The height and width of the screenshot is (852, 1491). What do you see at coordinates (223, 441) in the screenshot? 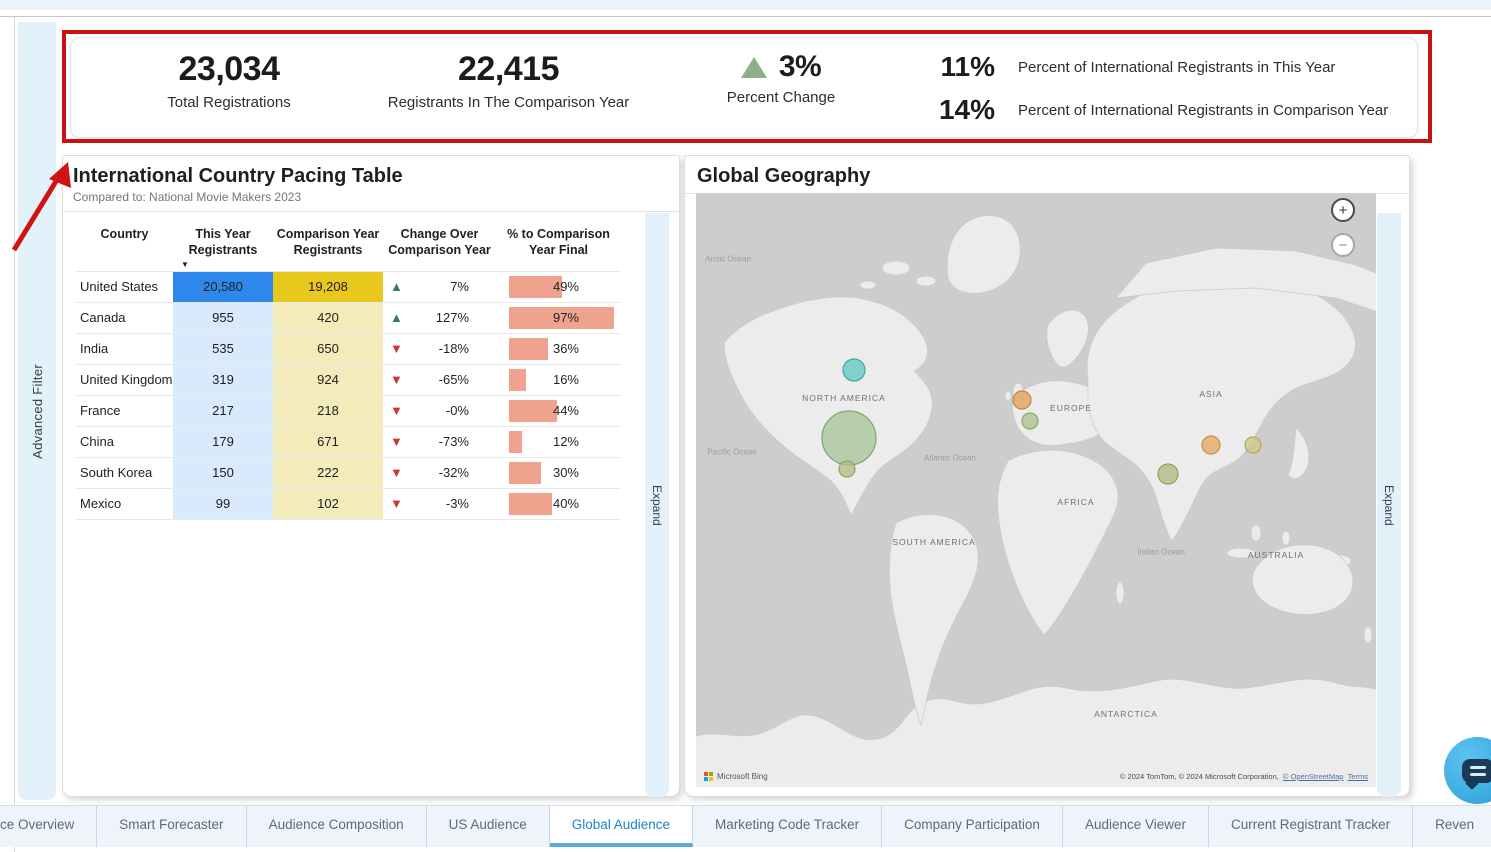
I see `cell-this-year-registrants: 179` at bounding box center [223, 441].